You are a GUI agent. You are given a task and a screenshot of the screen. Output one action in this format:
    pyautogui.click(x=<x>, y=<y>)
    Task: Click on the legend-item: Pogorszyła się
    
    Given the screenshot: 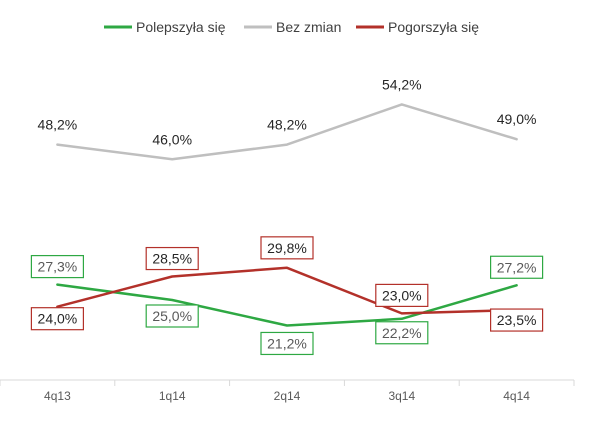 What is the action you would take?
    pyautogui.click(x=417, y=27)
    